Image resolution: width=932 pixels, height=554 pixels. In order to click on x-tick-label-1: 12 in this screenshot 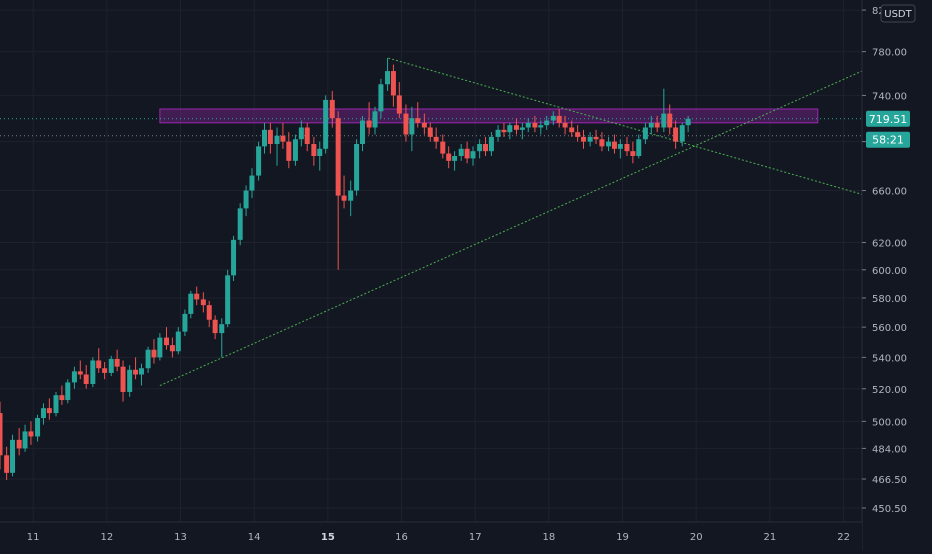, I will do `click(106, 537)`.